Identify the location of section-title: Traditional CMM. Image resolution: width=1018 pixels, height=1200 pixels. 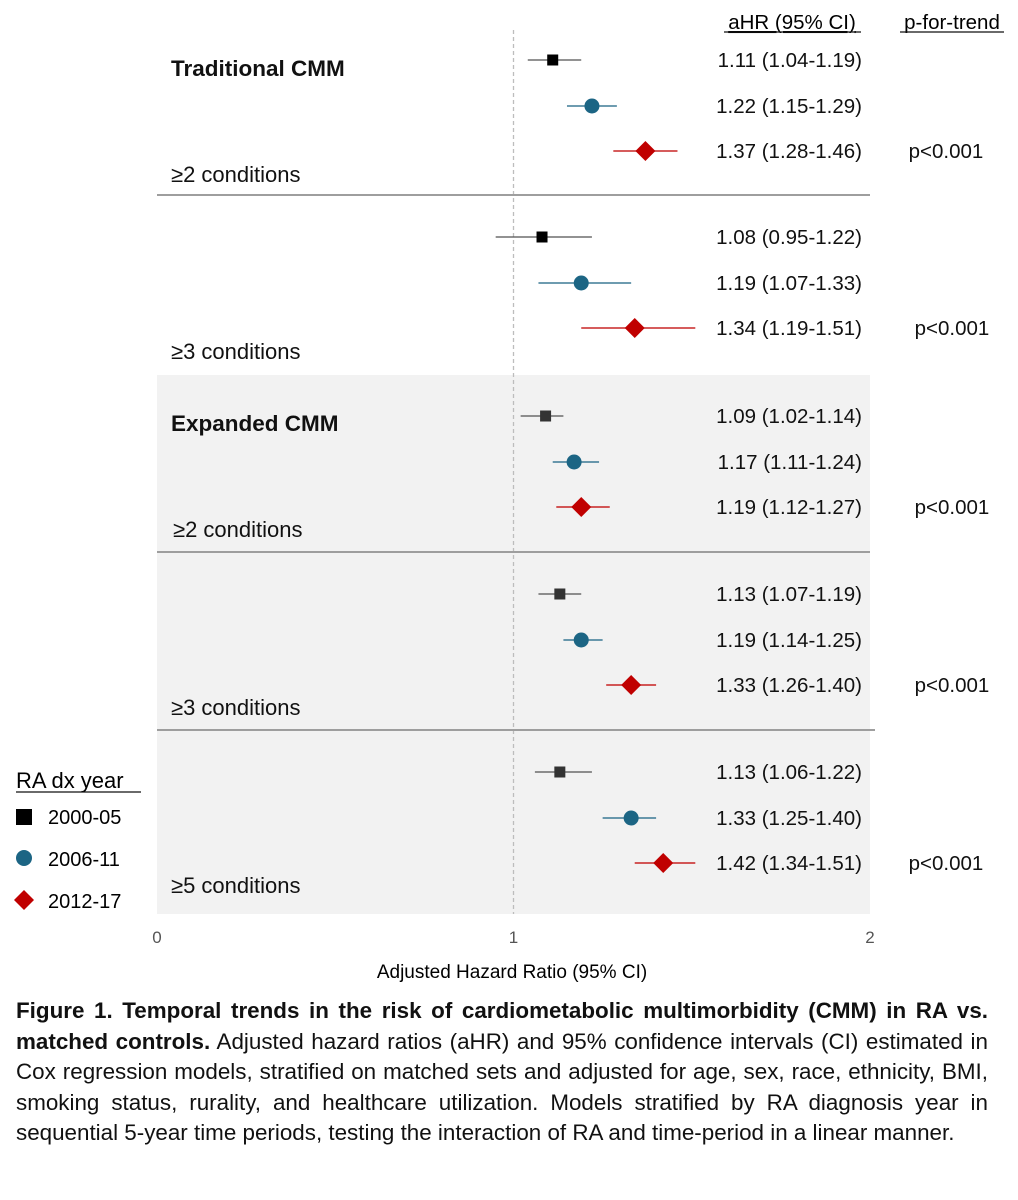
(258, 68).